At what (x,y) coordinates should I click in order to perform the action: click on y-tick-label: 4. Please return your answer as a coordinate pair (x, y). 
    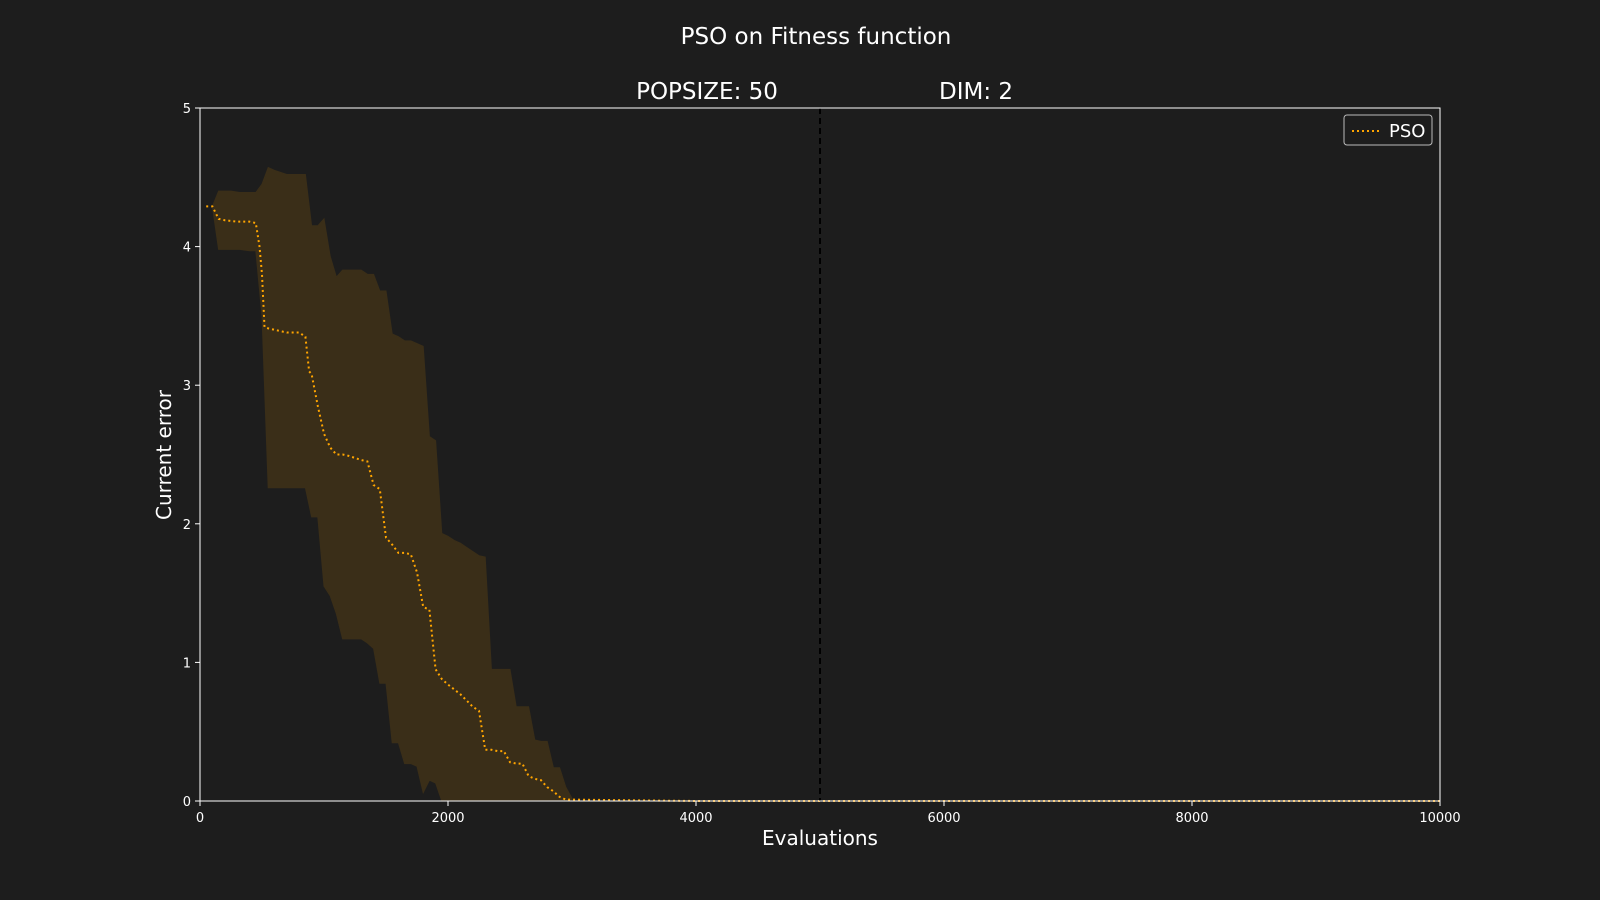
    Looking at the image, I should click on (187, 248).